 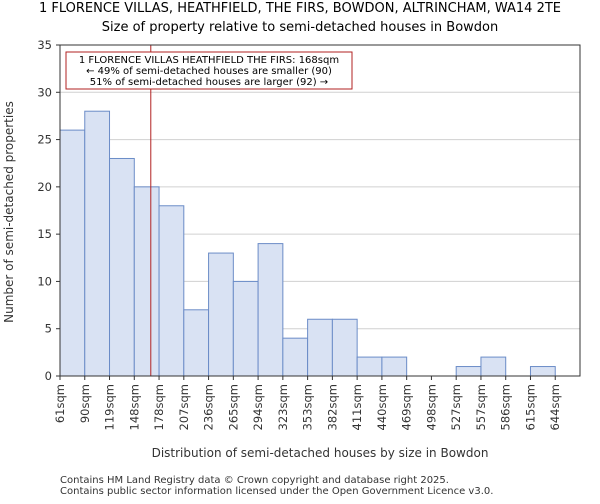 What do you see at coordinates (221, 314) in the screenshot?
I see `bar-236sqm` at bounding box center [221, 314].